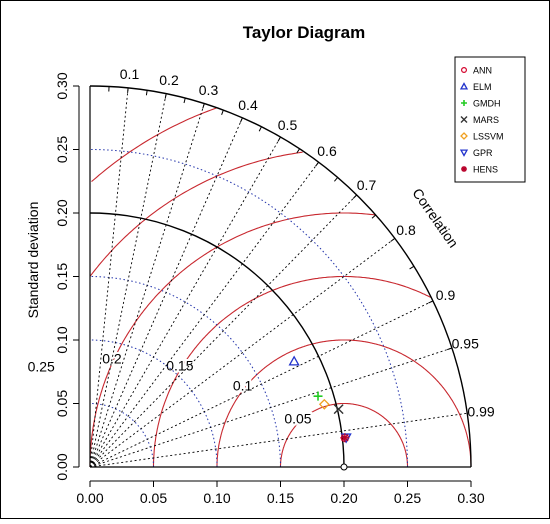  I want to click on y-tick-label-0.00: 0.00, so click(62, 466).